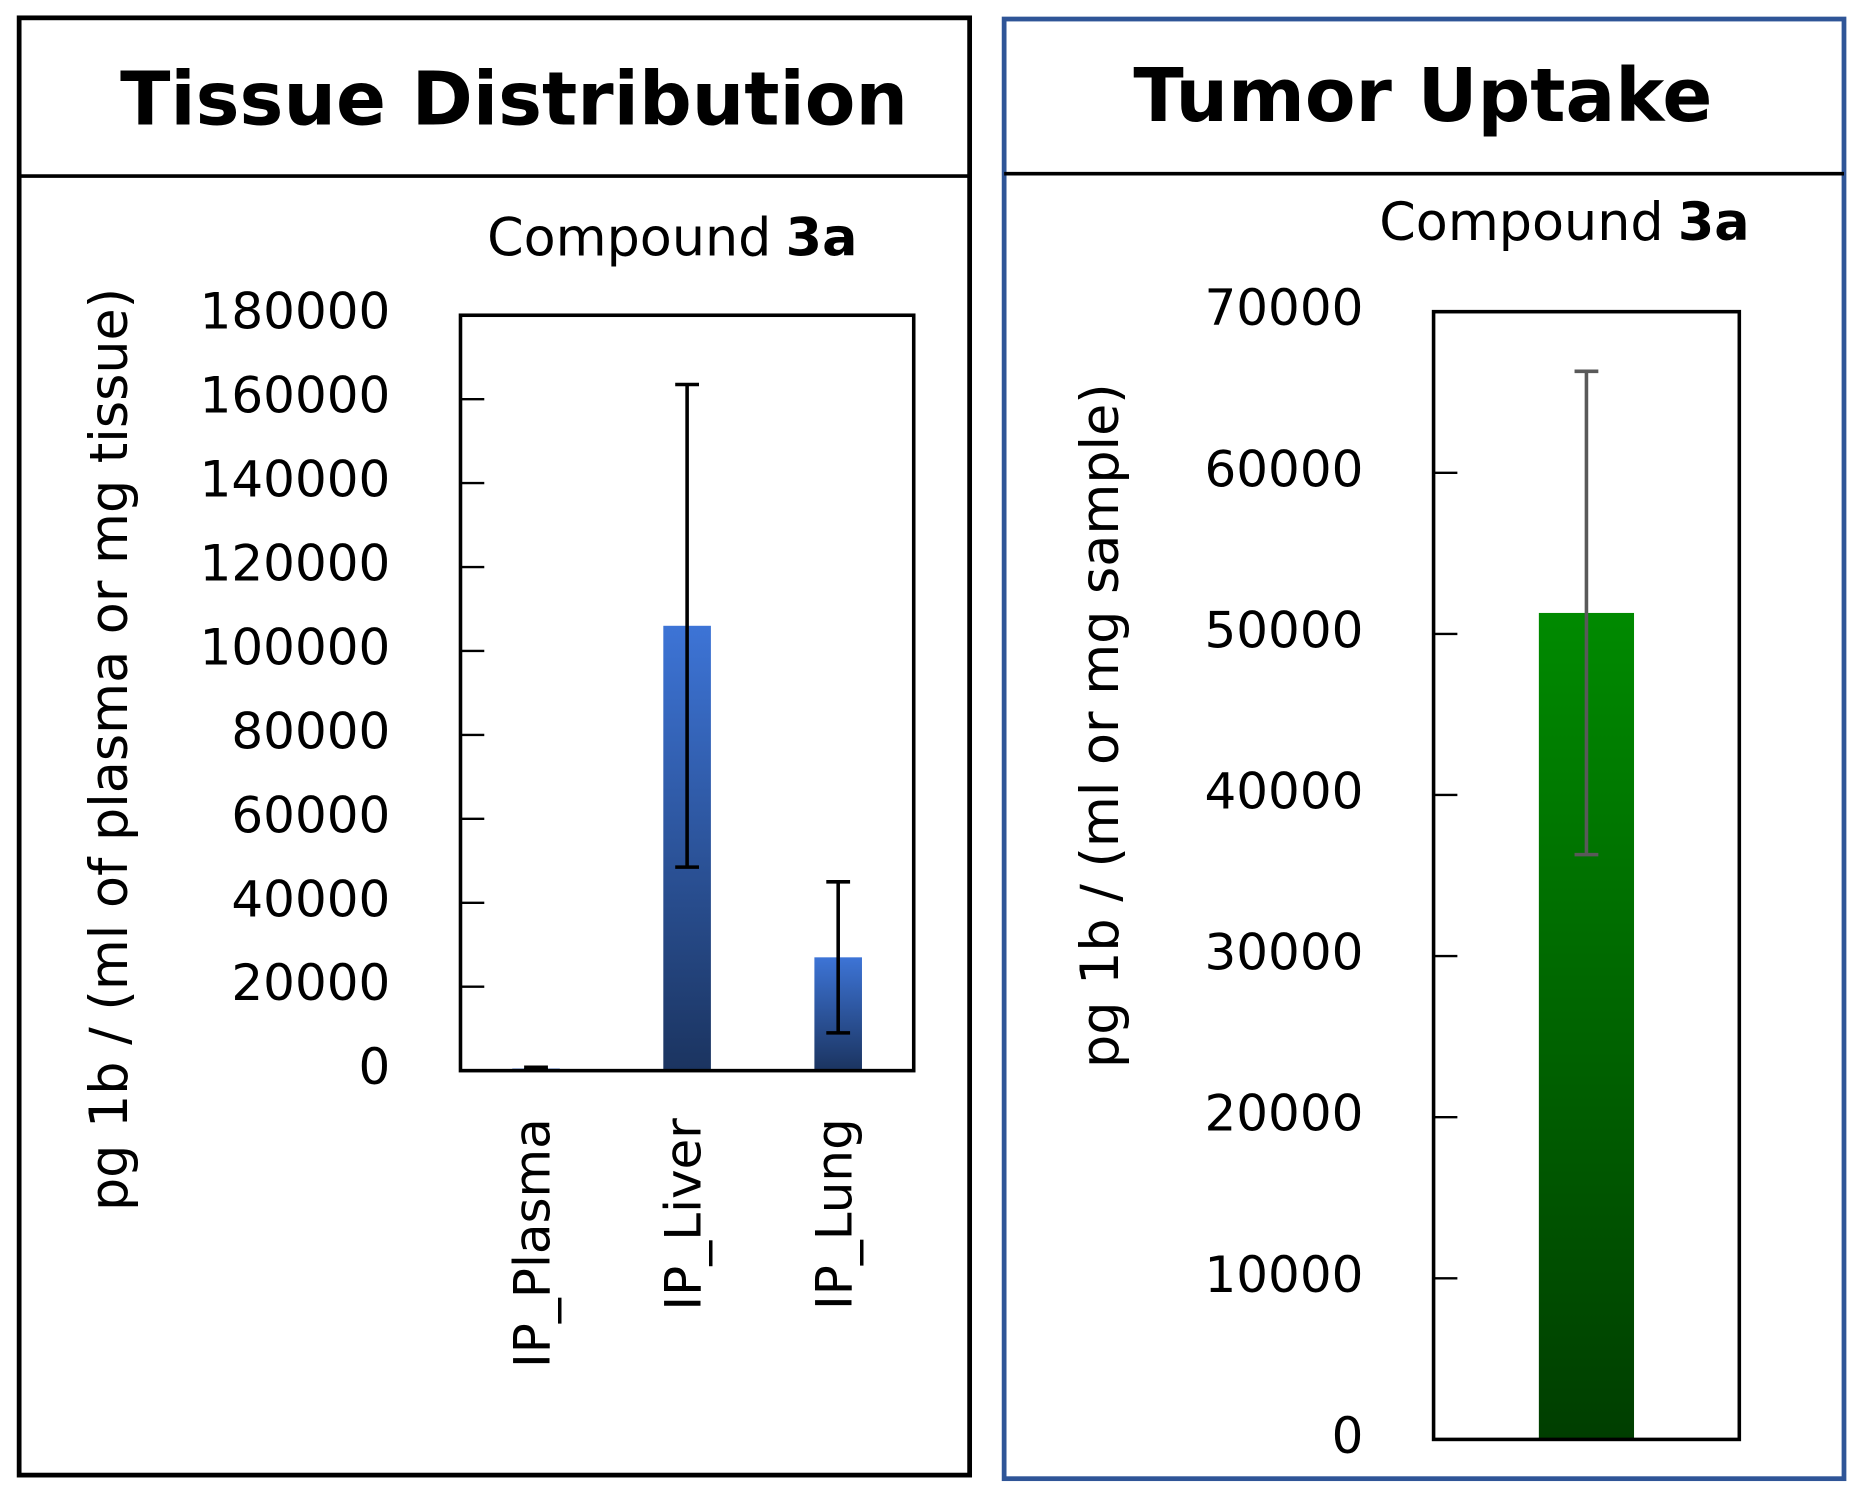  Describe the element at coordinates (295, 564) in the screenshot. I see `y-tick-label: 120000` at that location.